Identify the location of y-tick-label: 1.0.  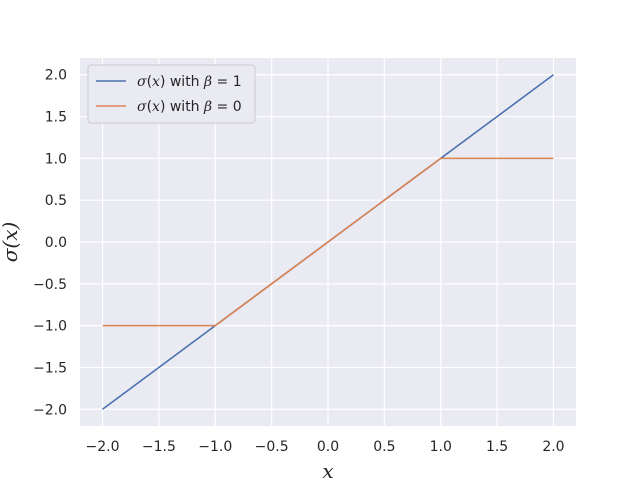
(56, 159).